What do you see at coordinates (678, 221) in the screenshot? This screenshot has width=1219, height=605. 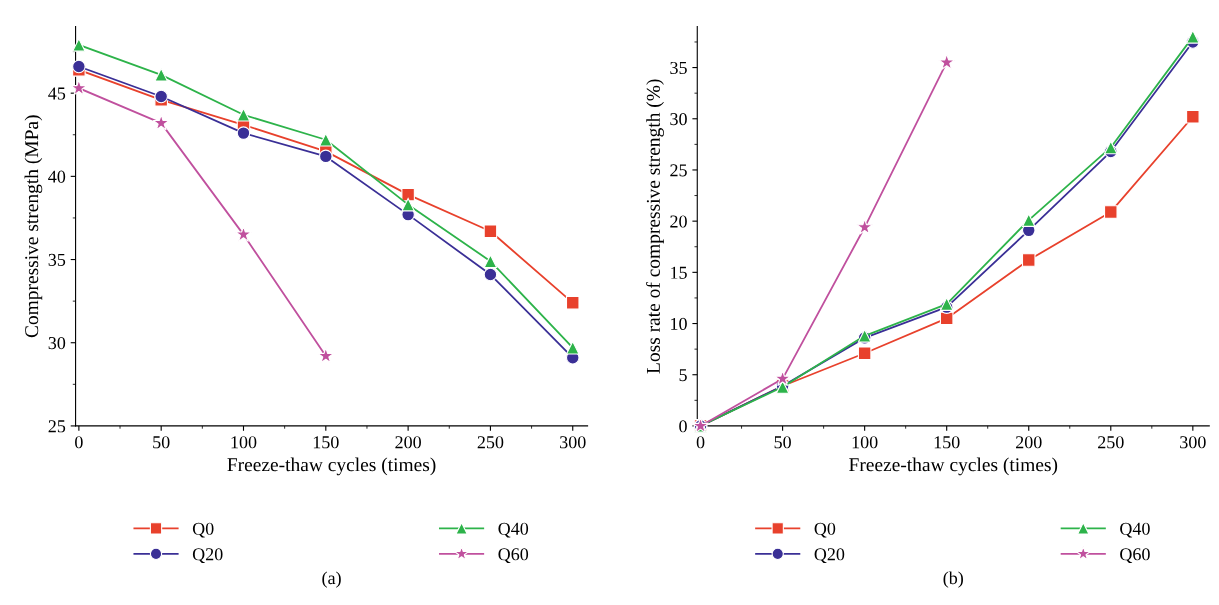 I see `y-tick-label: 20` at bounding box center [678, 221].